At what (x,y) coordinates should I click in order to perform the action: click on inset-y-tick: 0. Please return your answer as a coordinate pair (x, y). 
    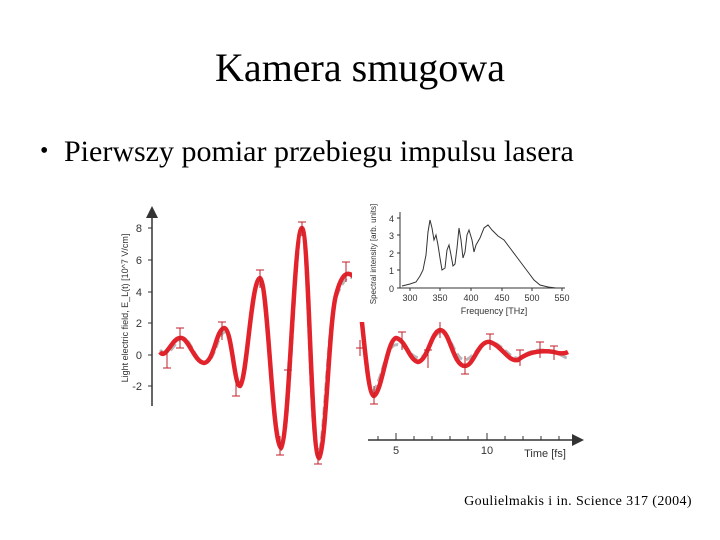
    Looking at the image, I should click on (391, 289).